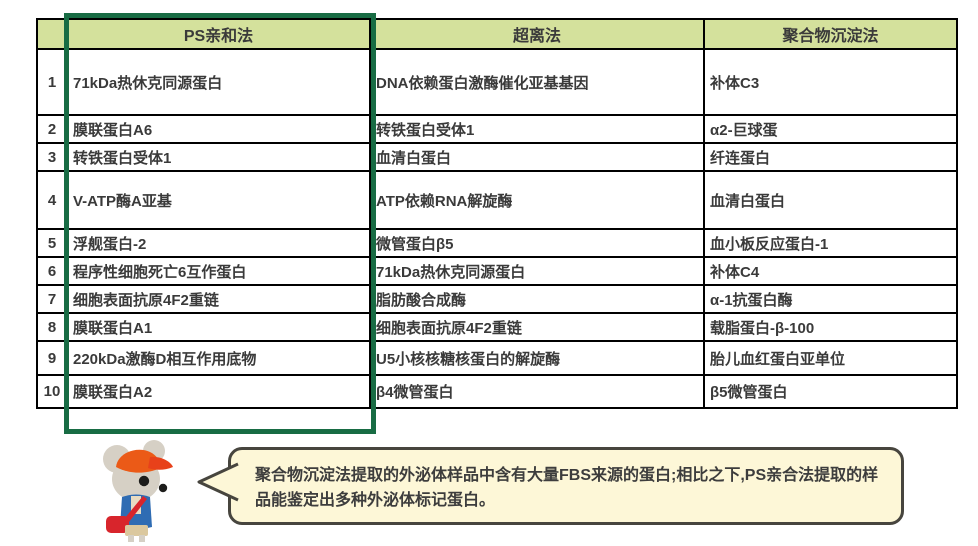 The height and width of the screenshot is (546, 978). I want to click on protein-cell: 载脂蛋白-β-100, so click(830, 327).